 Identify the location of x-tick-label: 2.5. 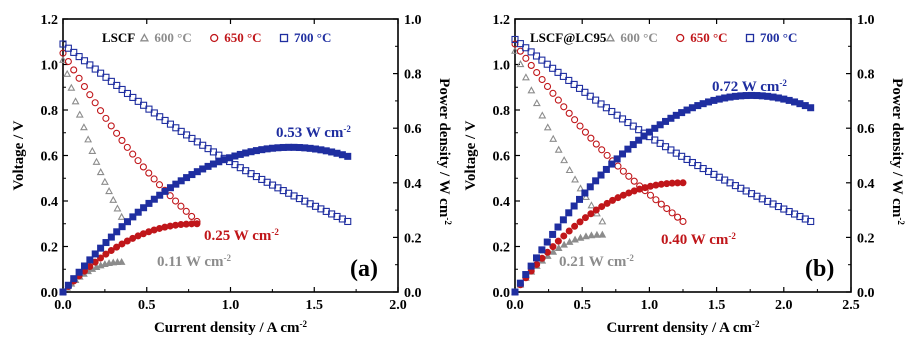
(851, 305).